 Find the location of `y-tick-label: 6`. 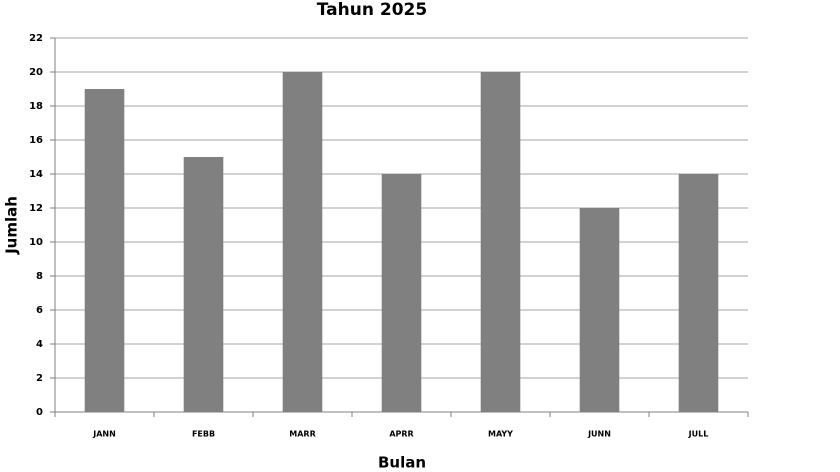

y-tick-label: 6 is located at coordinates (39, 310).